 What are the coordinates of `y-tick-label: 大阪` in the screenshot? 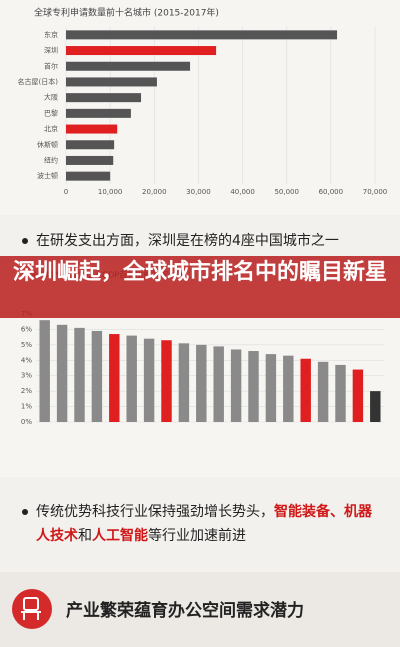 It's located at (51, 97).